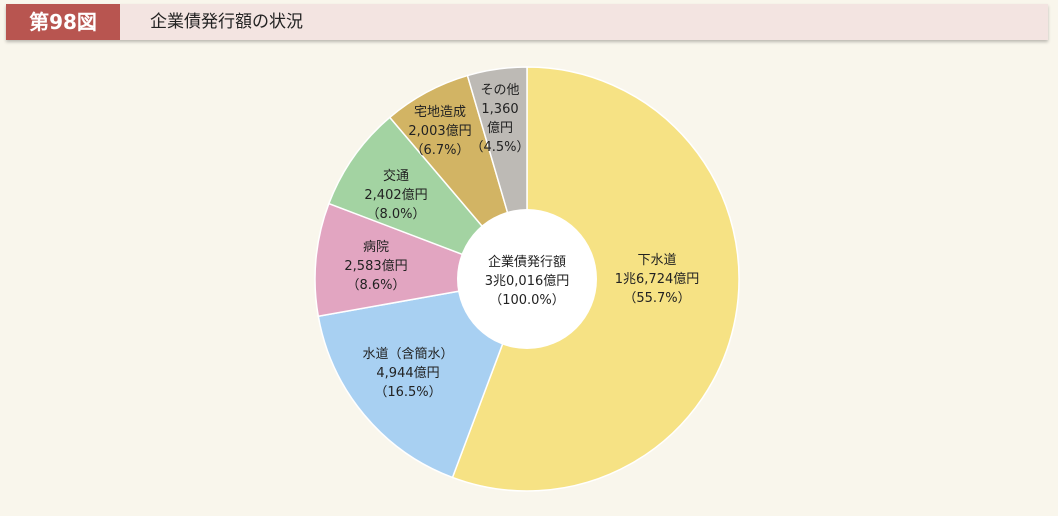 Image resolution: width=1058 pixels, height=516 pixels. What do you see at coordinates (499, 90) in the screenshot?
I see `slice-label-name-6: その他` at bounding box center [499, 90].